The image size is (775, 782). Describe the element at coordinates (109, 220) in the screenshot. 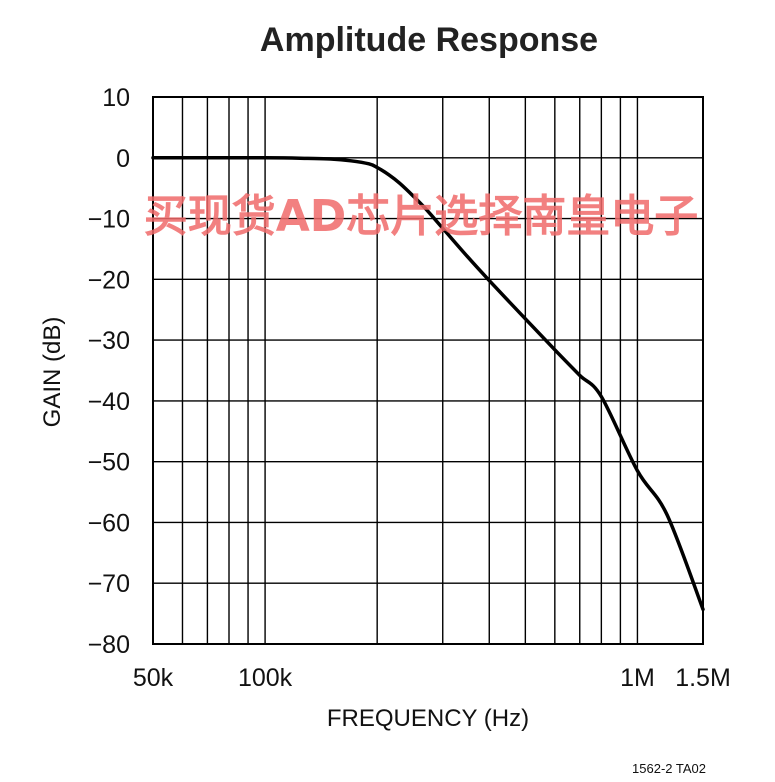

I see `y-tick-label: −10` at that location.